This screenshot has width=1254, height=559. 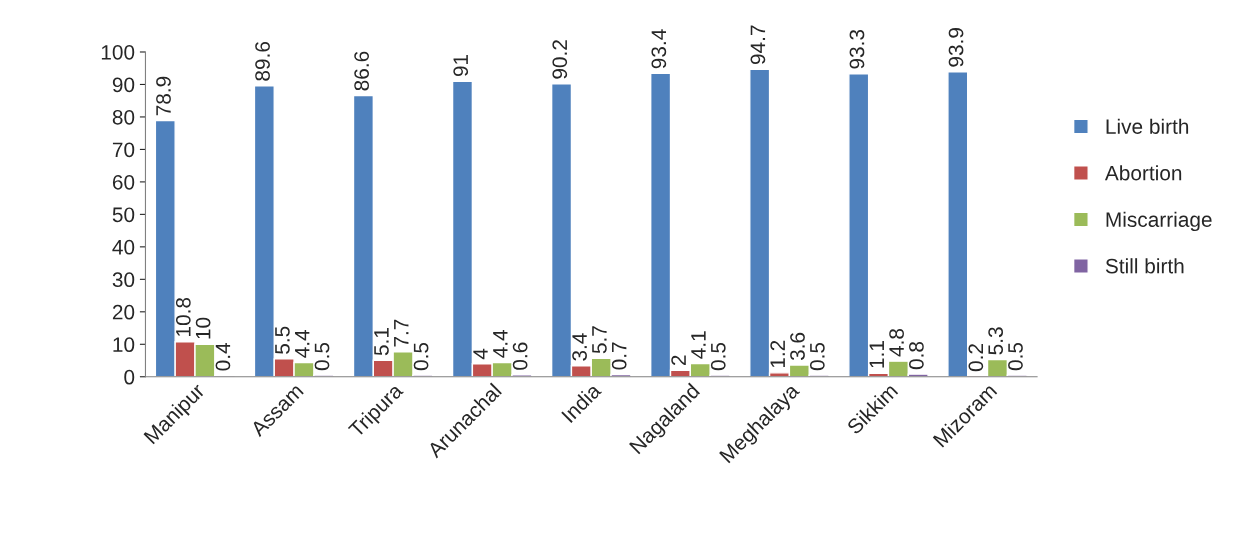 What do you see at coordinates (797, 346) in the screenshot?
I see `data-label: 3.6` at bounding box center [797, 346].